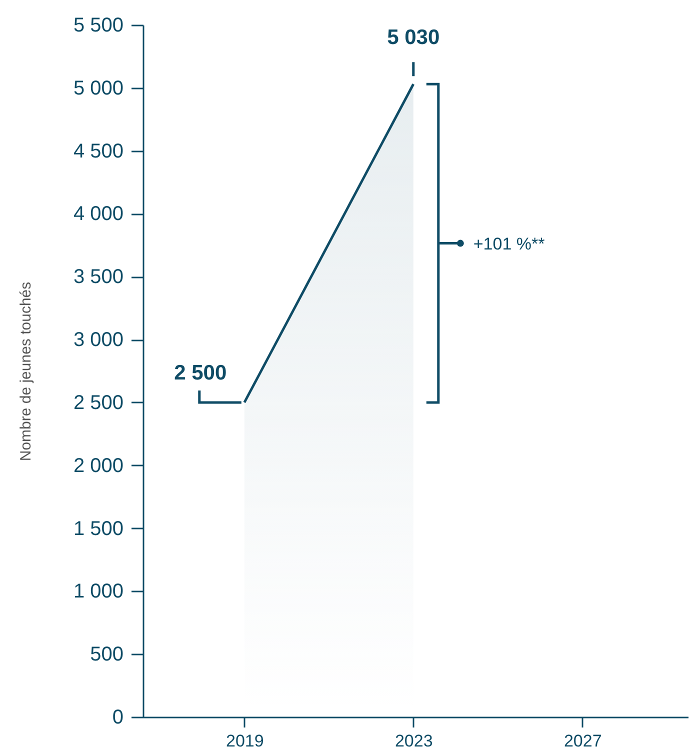 This screenshot has height=753, width=698. What do you see at coordinates (413, 38) in the screenshot?
I see `text: 5 030` at bounding box center [413, 38].